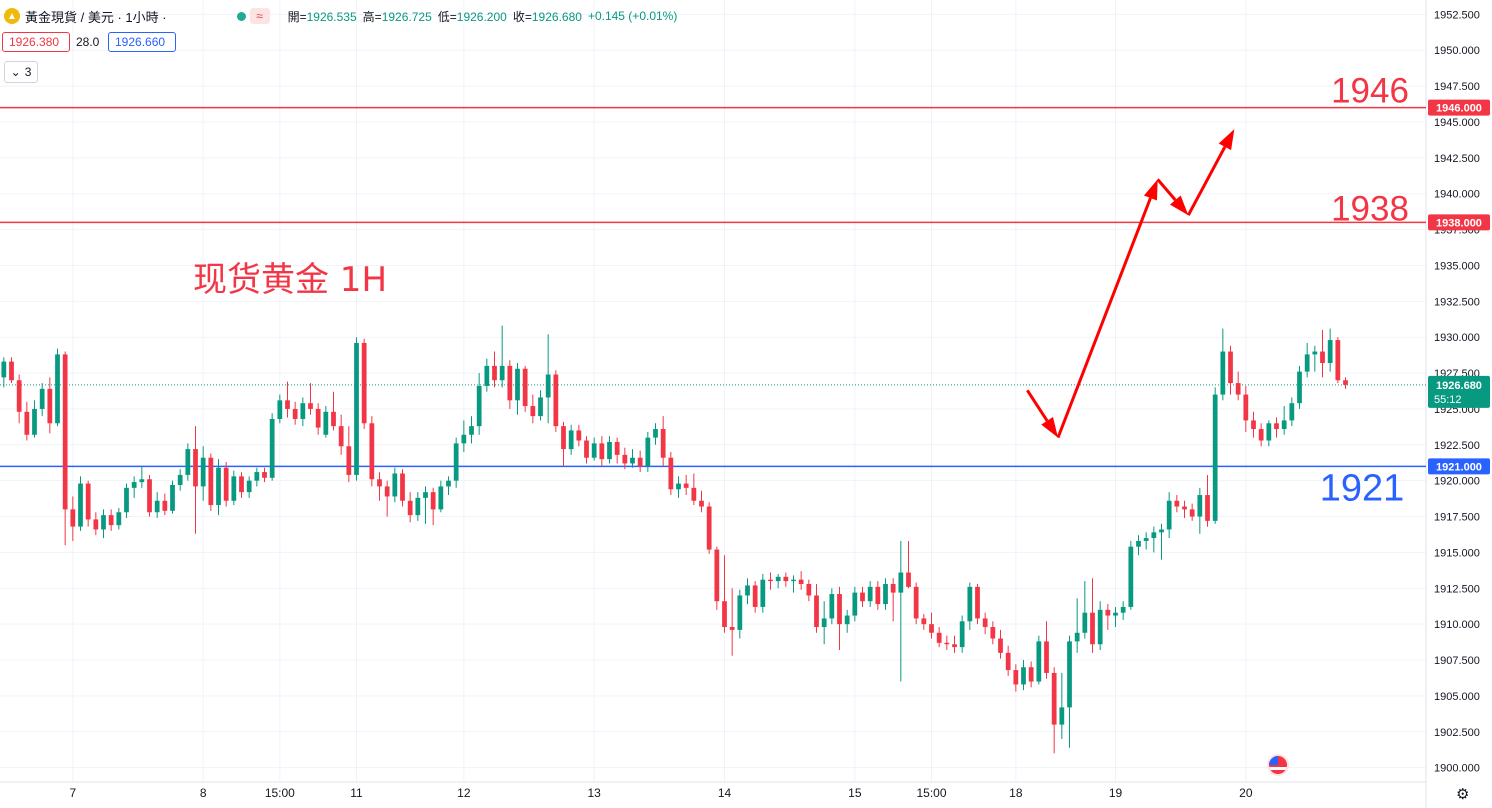 The width and height of the screenshot is (1492, 808). Describe the element at coordinates (96, 17) in the screenshot. I see `symbol-title: 黃金現貨 / 美元 · 1小時 ·` at that location.